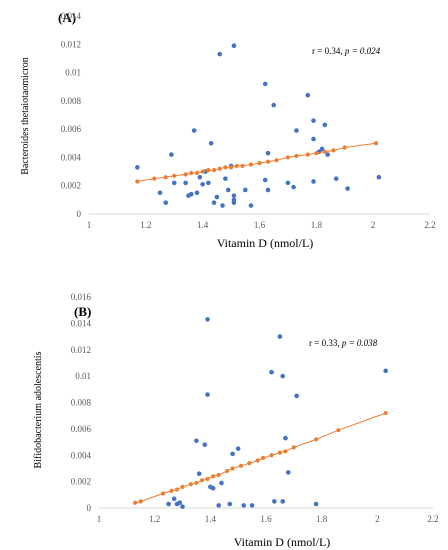 The width and height of the screenshot is (448, 550). Describe the element at coordinates (71, 186) in the screenshot. I see `panel-a-y-tick-label: 0.002` at that location.